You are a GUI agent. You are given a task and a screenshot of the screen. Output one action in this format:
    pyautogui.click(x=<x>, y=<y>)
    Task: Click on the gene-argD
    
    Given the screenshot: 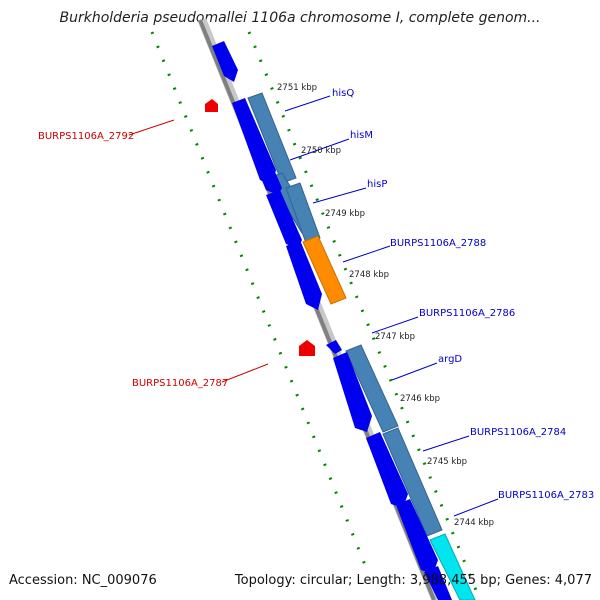 What is the action you would take?
    pyautogui.click(x=372, y=388)
    